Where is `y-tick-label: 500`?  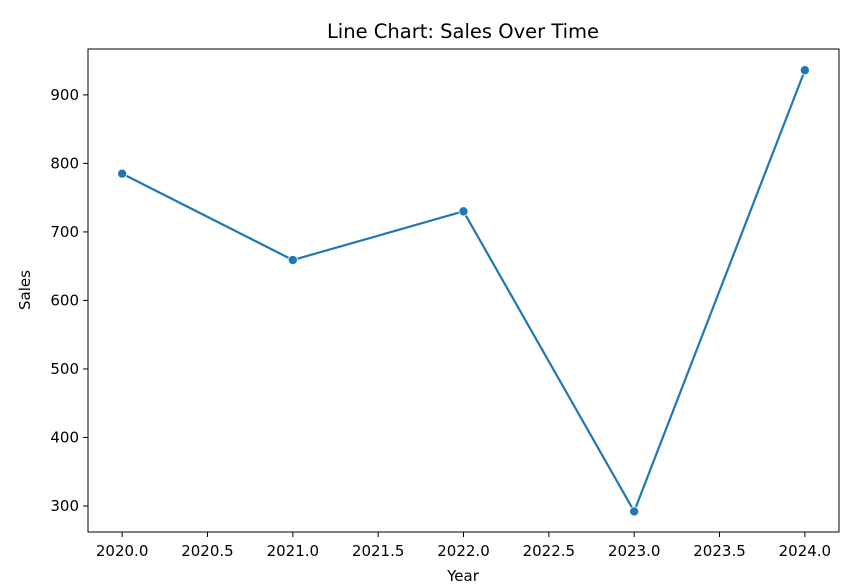 y-tick-label: 500 is located at coordinates (64, 369).